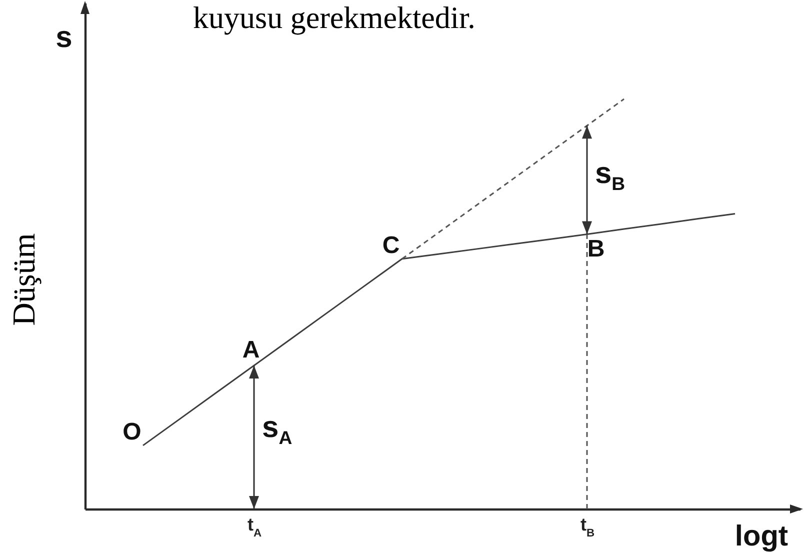  Describe the element at coordinates (64, 37) in the screenshot. I see `text: s` at that location.